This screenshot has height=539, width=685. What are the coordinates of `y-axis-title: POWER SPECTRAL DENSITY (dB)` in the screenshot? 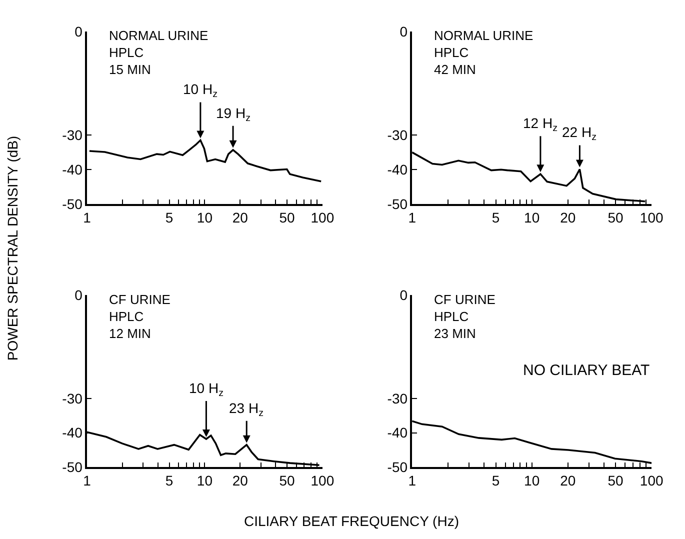 It's located at (12, 248).